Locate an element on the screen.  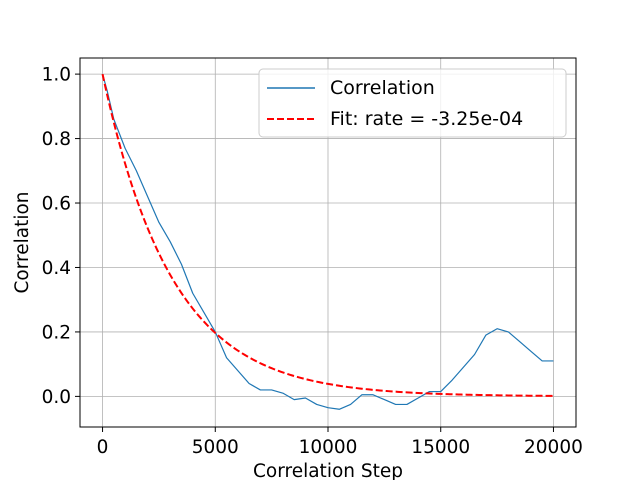
legend-label-correlation: Correlation is located at coordinates (382, 88).